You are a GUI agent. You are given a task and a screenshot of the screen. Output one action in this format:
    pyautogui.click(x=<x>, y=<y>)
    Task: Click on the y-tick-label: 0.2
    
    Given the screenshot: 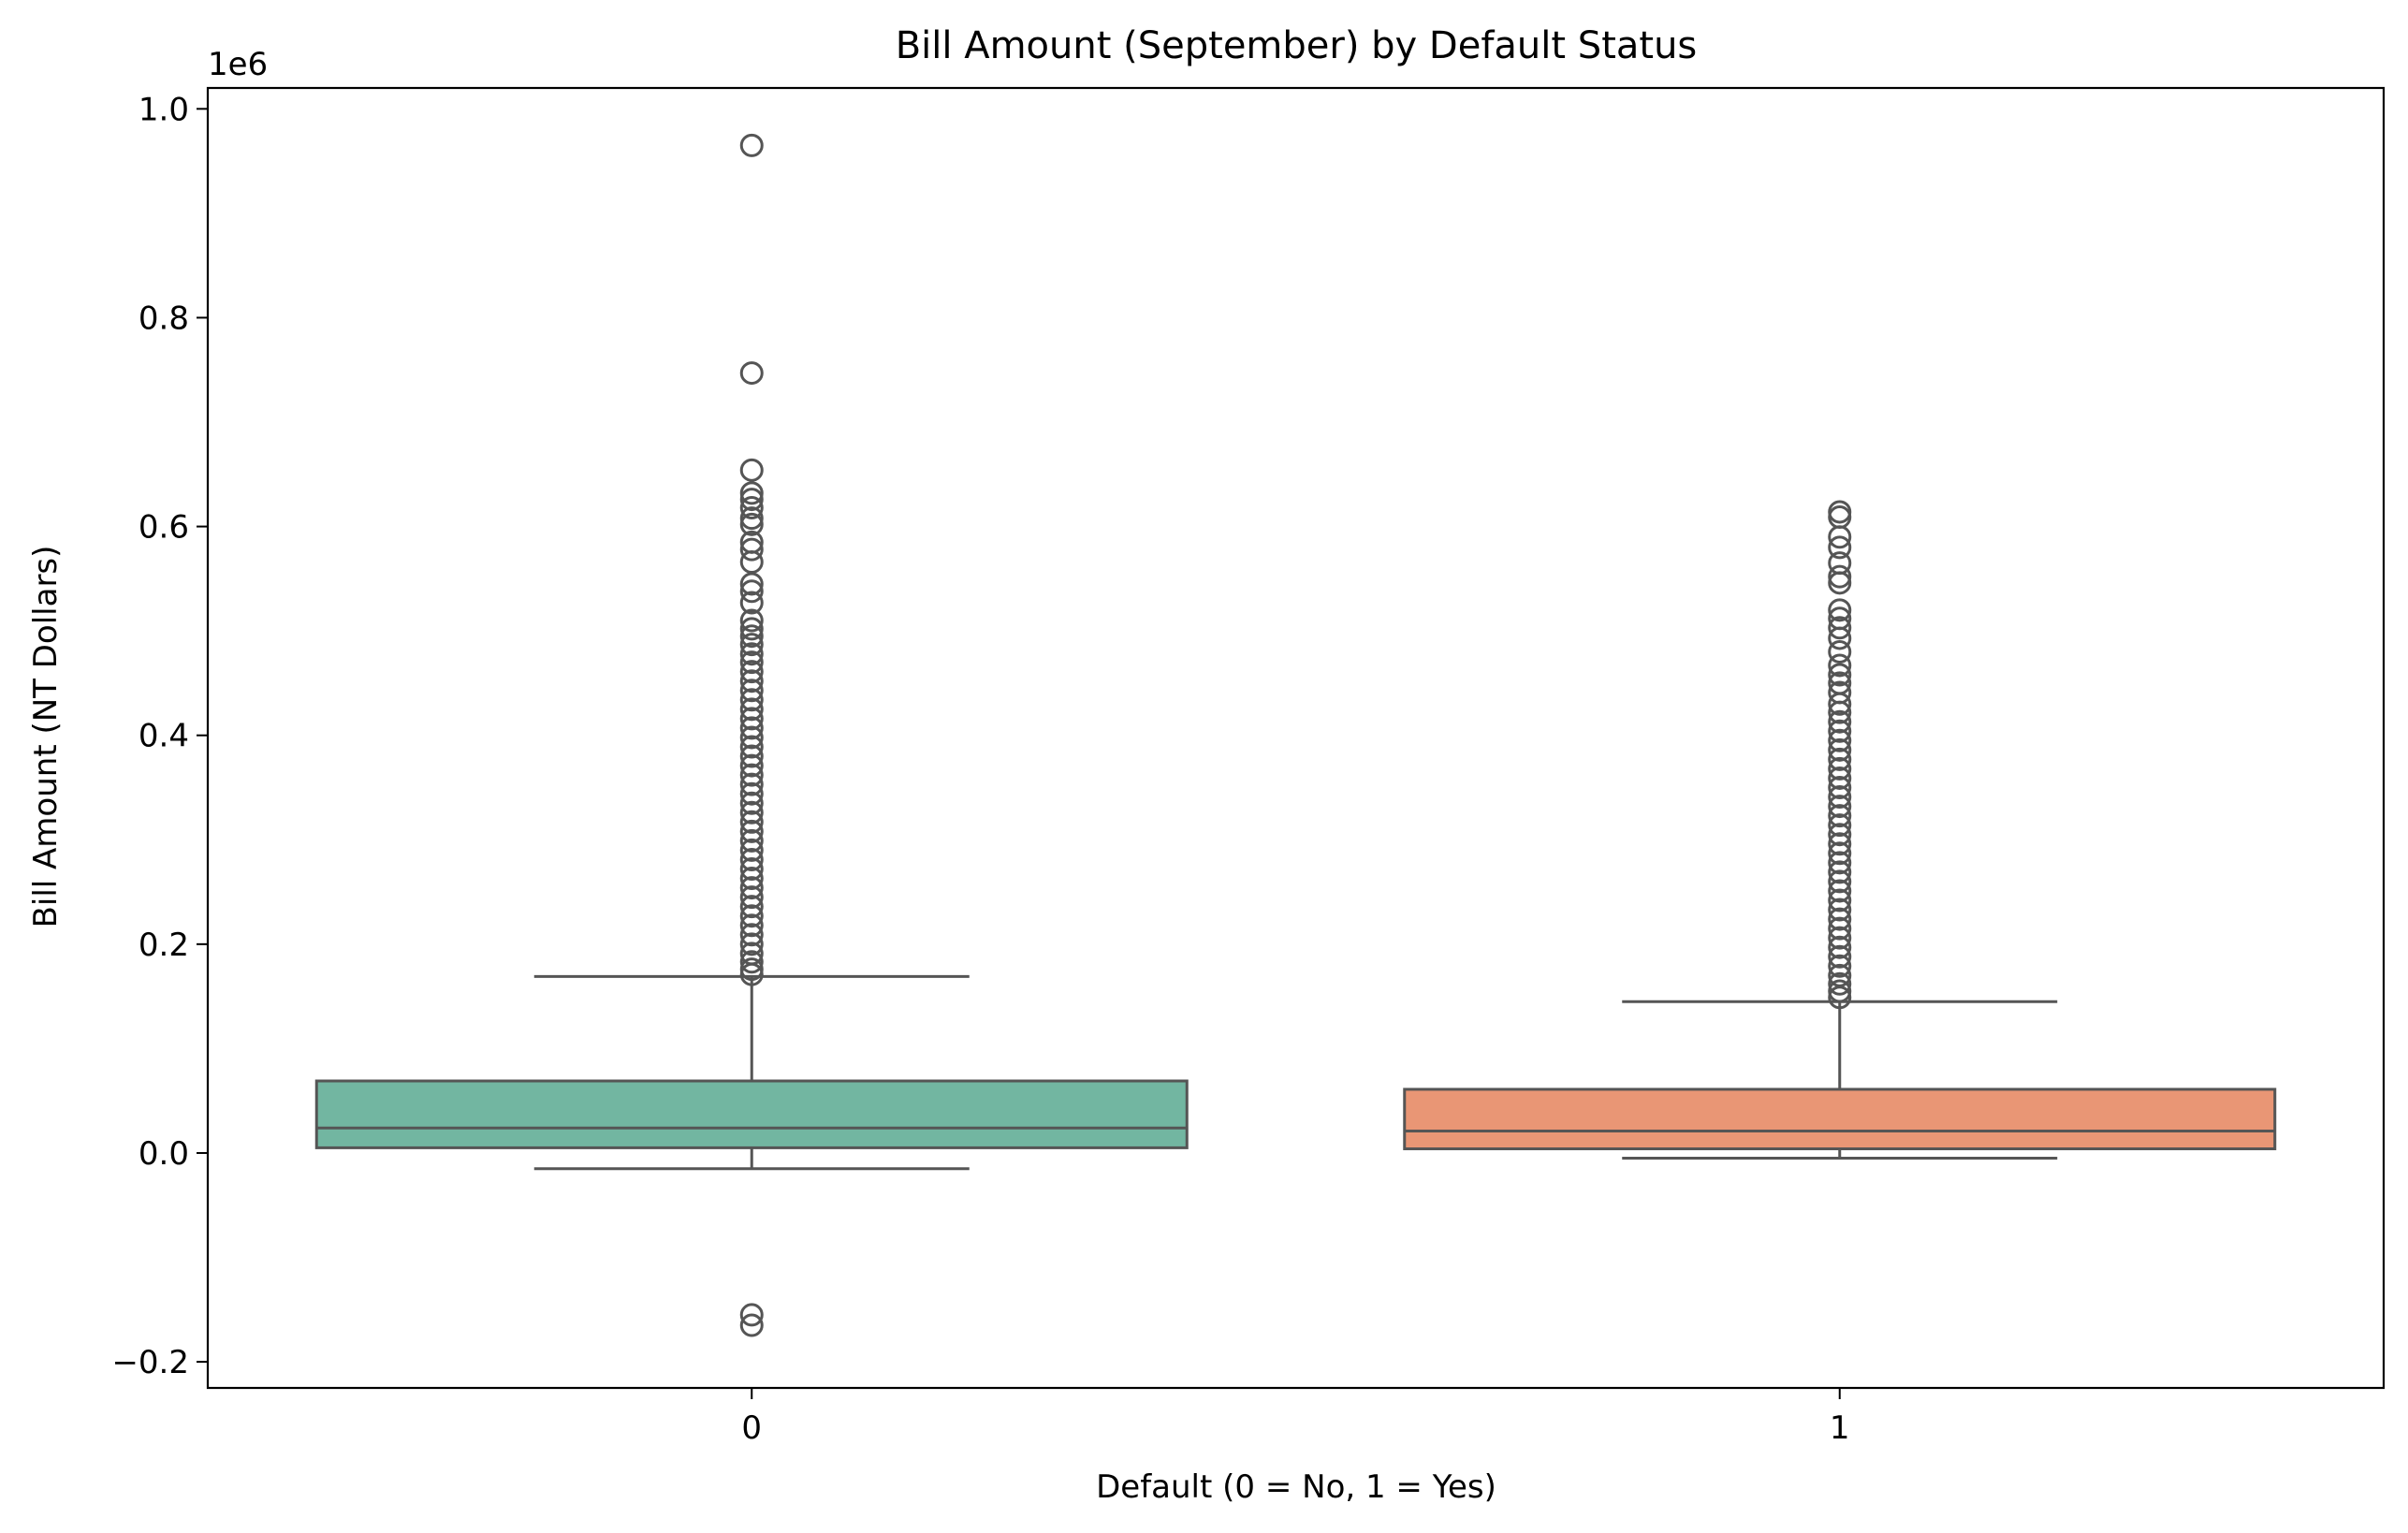 What is the action you would take?
    pyautogui.click(x=164, y=946)
    